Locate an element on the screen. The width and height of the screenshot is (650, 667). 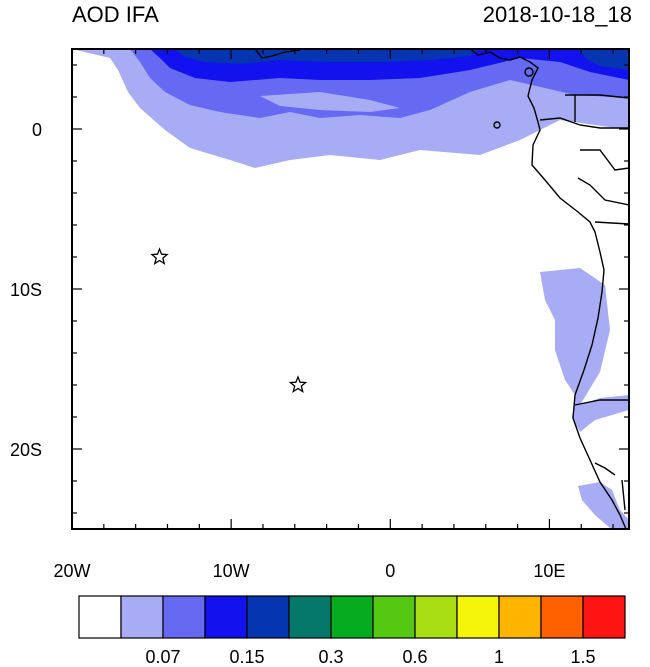
y-axis-labels: 0 10S 20S is located at coordinates (26, 290).